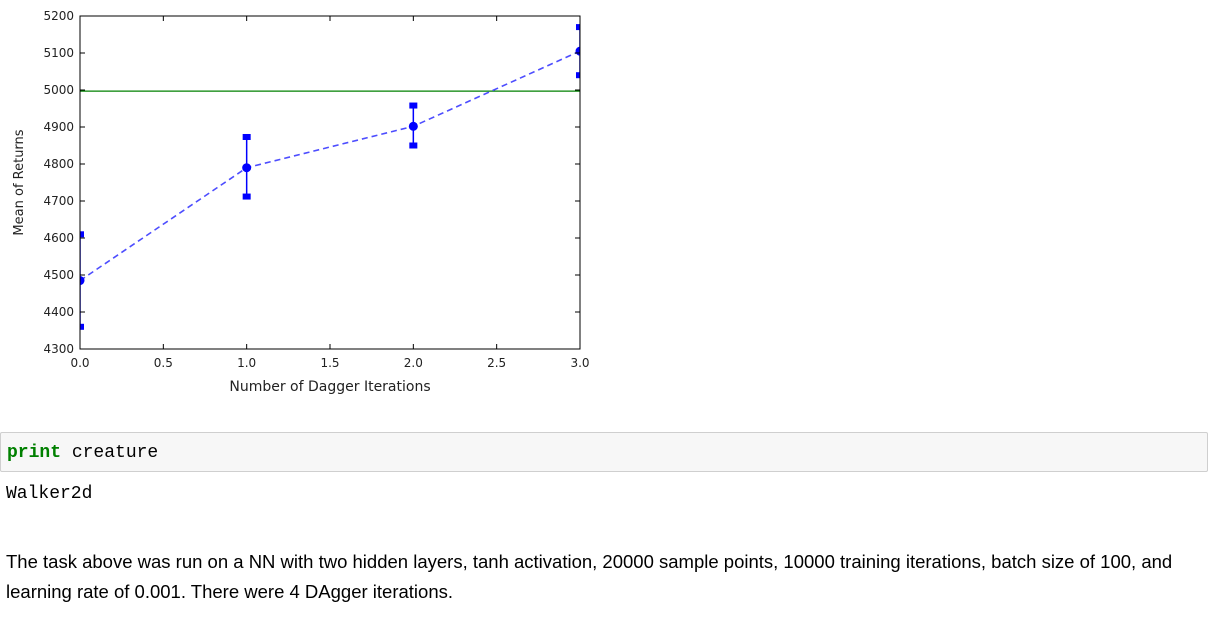  Describe the element at coordinates (58, 127) in the screenshot. I see `y-tick-label: 4900` at that location.